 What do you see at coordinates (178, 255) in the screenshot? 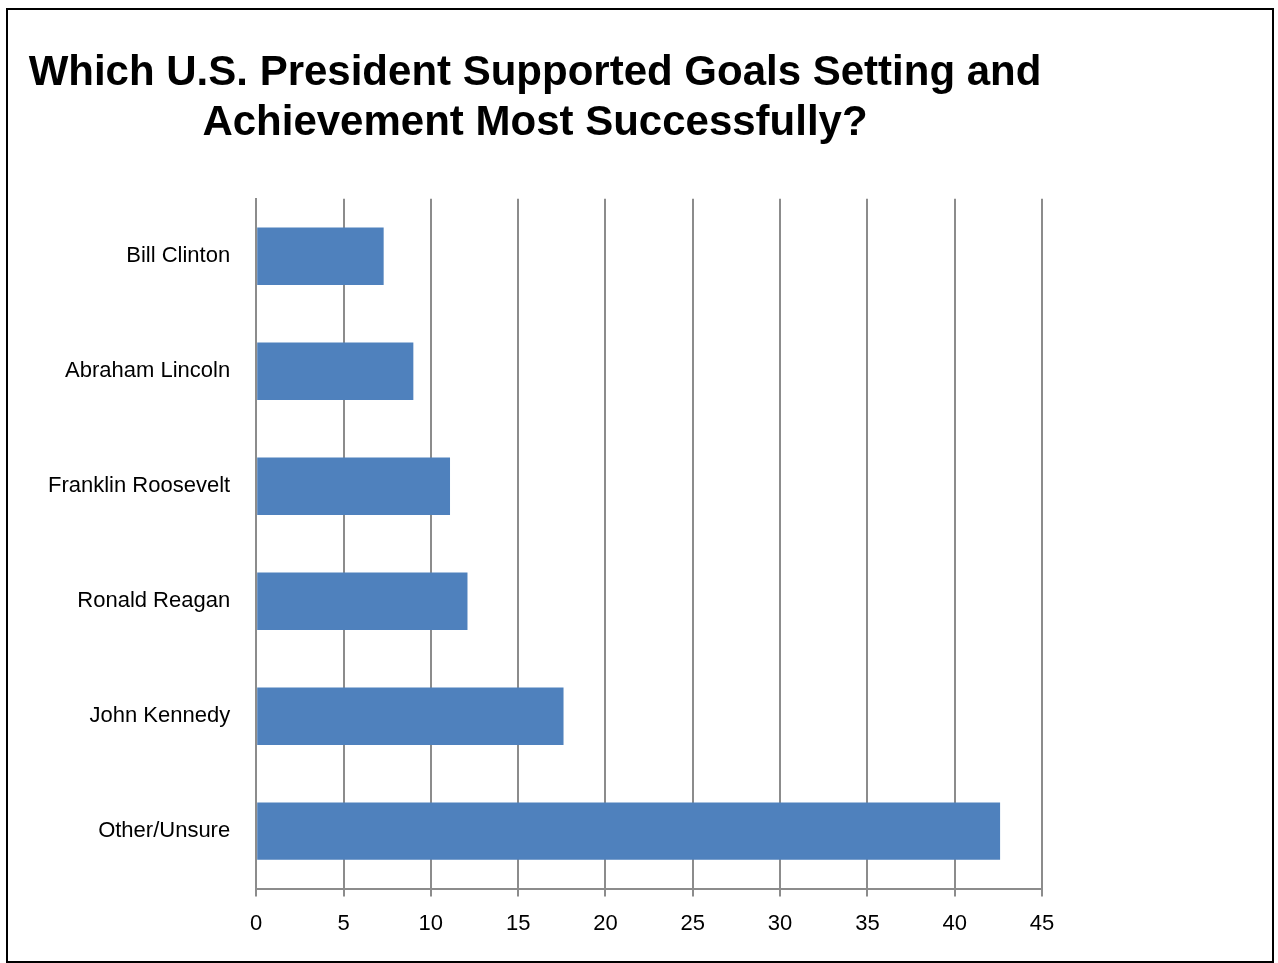
I see `y-tick-label: Bill Clinton` at bounding box center [178, 255].